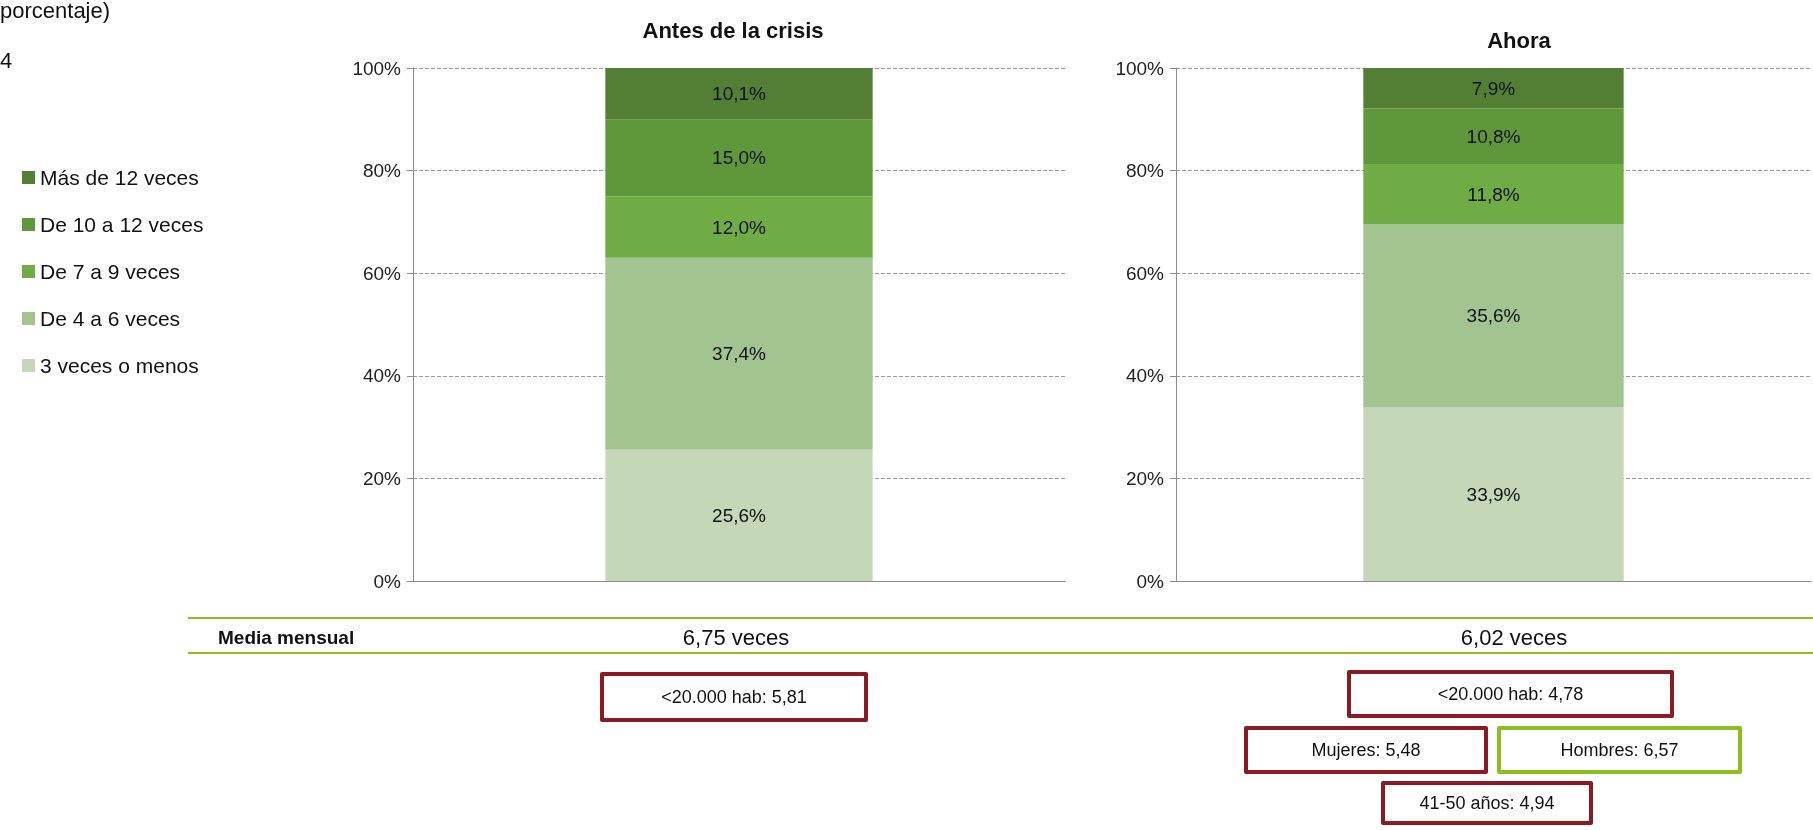  I want to click on data-label: 33,9%, so click(1493, 494).